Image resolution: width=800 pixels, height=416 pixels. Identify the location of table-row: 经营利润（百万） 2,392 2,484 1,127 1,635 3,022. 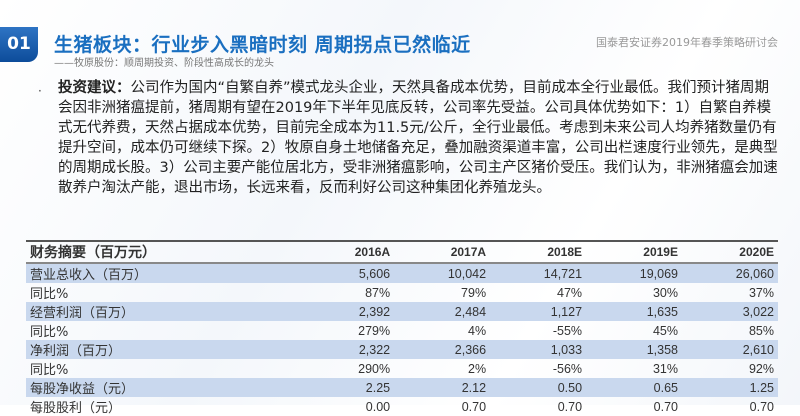
(402, 311).